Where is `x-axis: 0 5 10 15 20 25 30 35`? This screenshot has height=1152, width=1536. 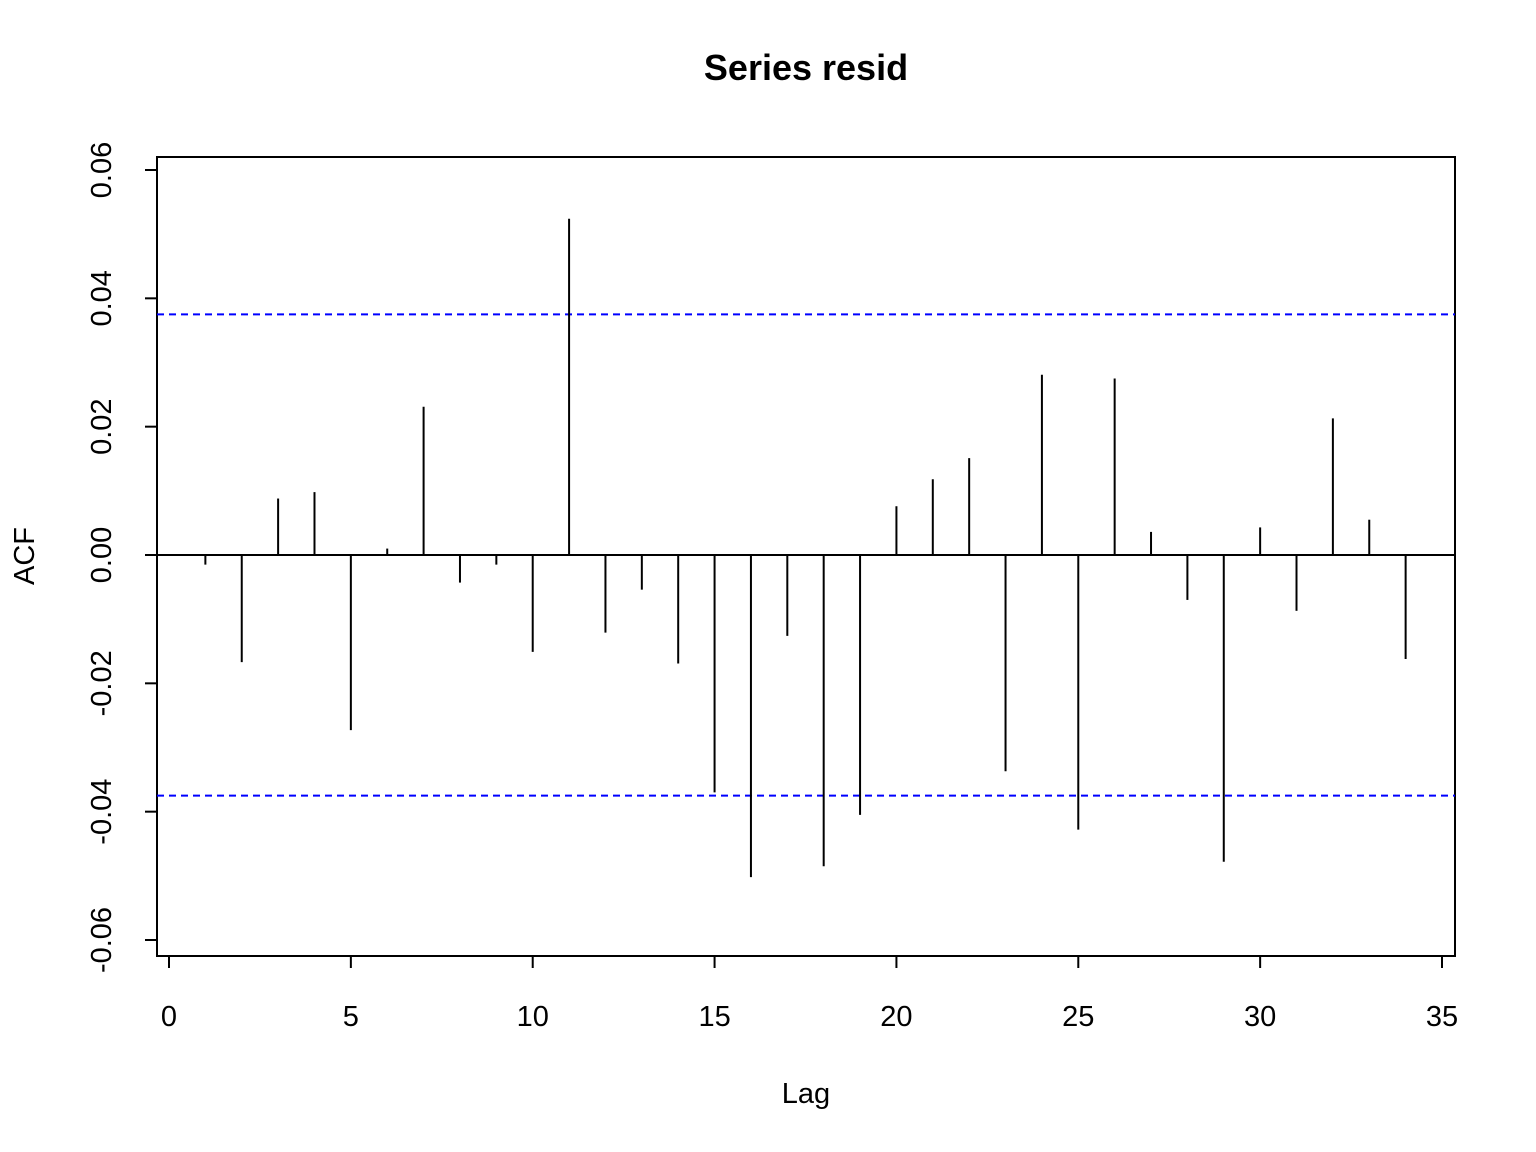 x-axis: 0 5 10 15 20 25 30 35 is located at coordinates (809, 994).